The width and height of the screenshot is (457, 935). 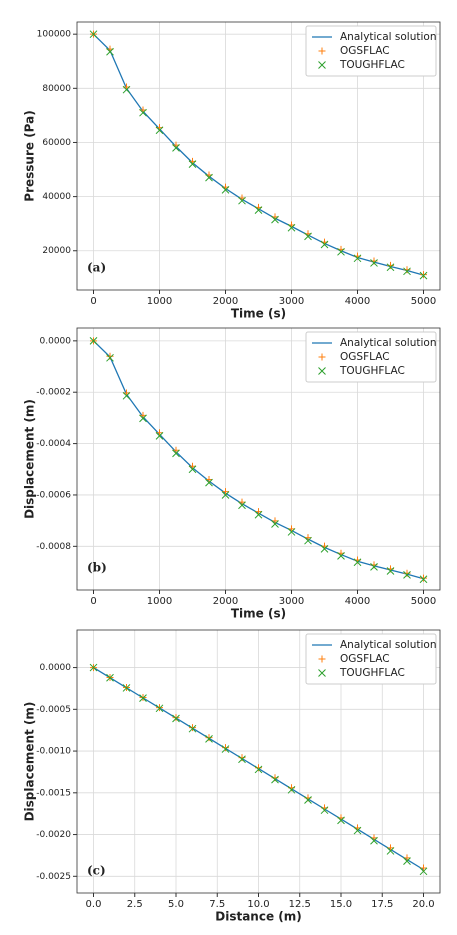 What do you see at coordinates (53, 710) in the screenshot?
I see `y-tick-label: -0.0005` at bounding box center [53, 710].